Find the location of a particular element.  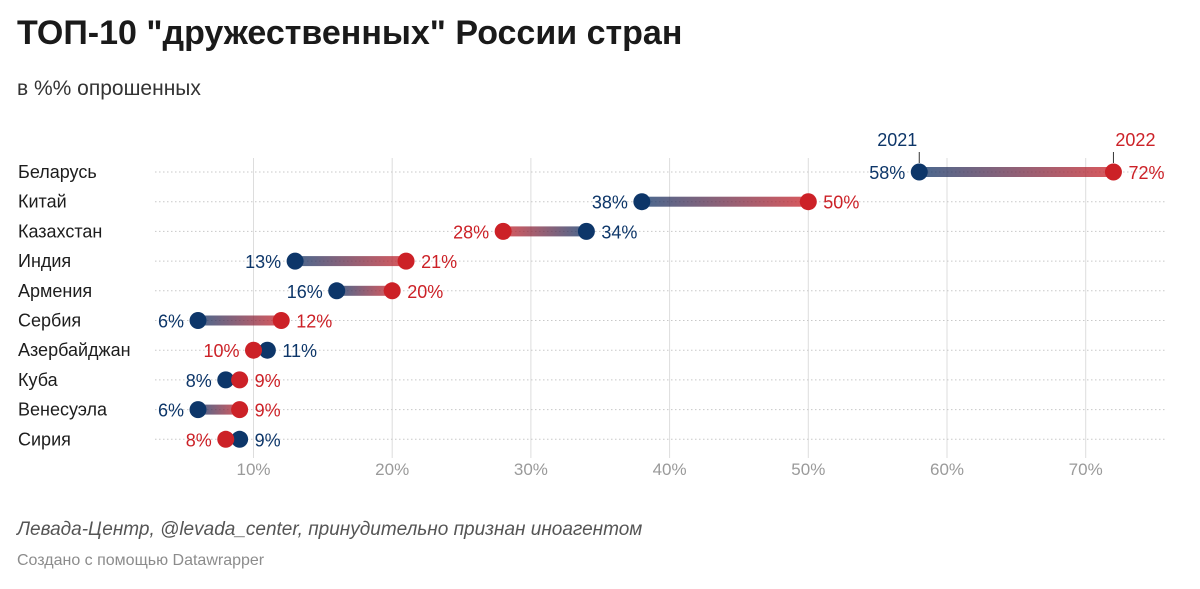

category-label: Беларусь is located at coordinates (57, 172).